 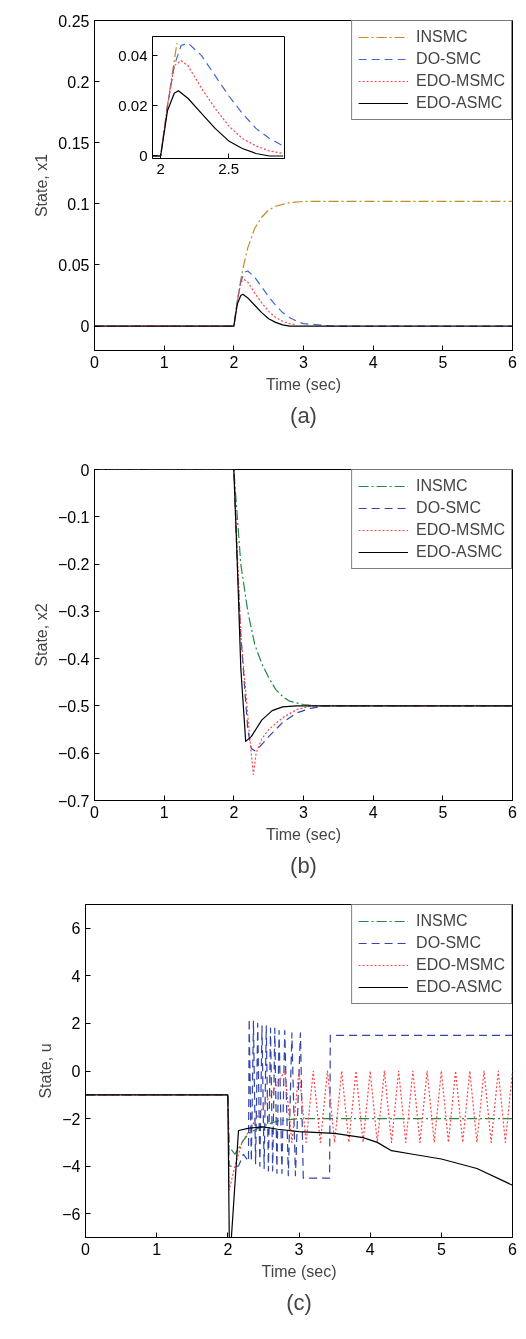 What do you see at coordinates (133, 105) in the screenshot?
I see `y-tick-label: 0.02` at bounding box center [133, 105].